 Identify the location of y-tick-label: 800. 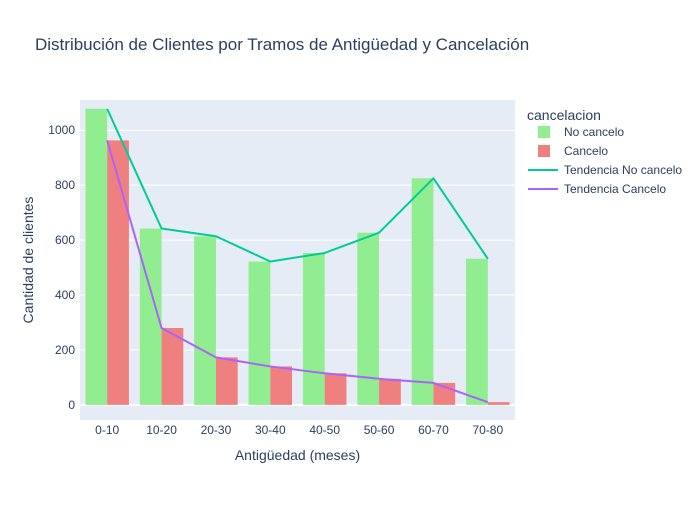
(65, 185).